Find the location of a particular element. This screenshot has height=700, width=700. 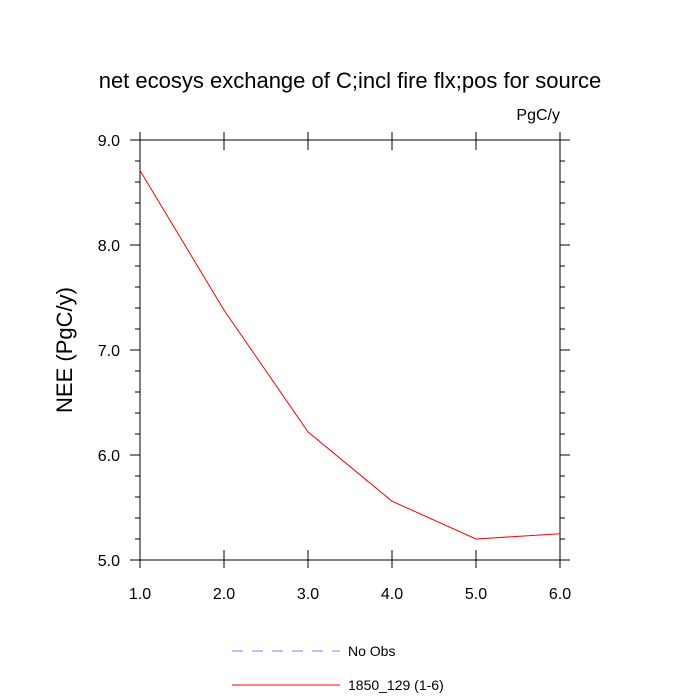

y-tick-label: 7.0 is located at coordinates (109, 351).